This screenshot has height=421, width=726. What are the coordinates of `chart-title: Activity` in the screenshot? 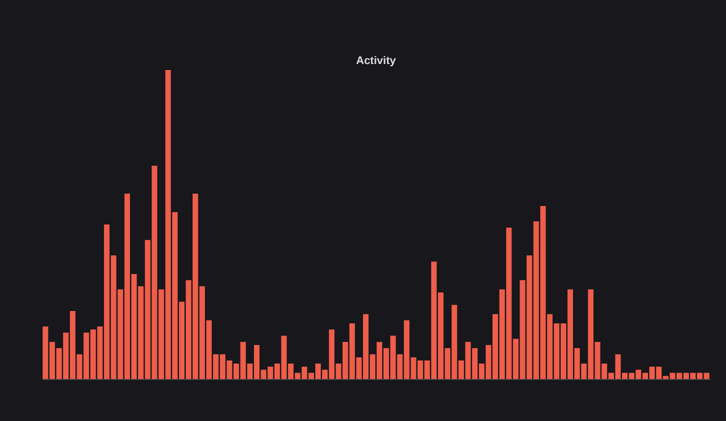 It's located at (376, 61).